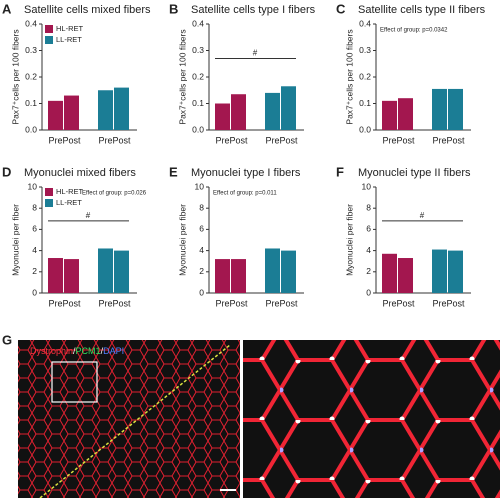 This screenshot has width=500, height=503. What do you see at coordinates (253, 10) in the screenshot?
I see `chart-title: Satellite cells type I fibers` at bounding box center [253, 10].